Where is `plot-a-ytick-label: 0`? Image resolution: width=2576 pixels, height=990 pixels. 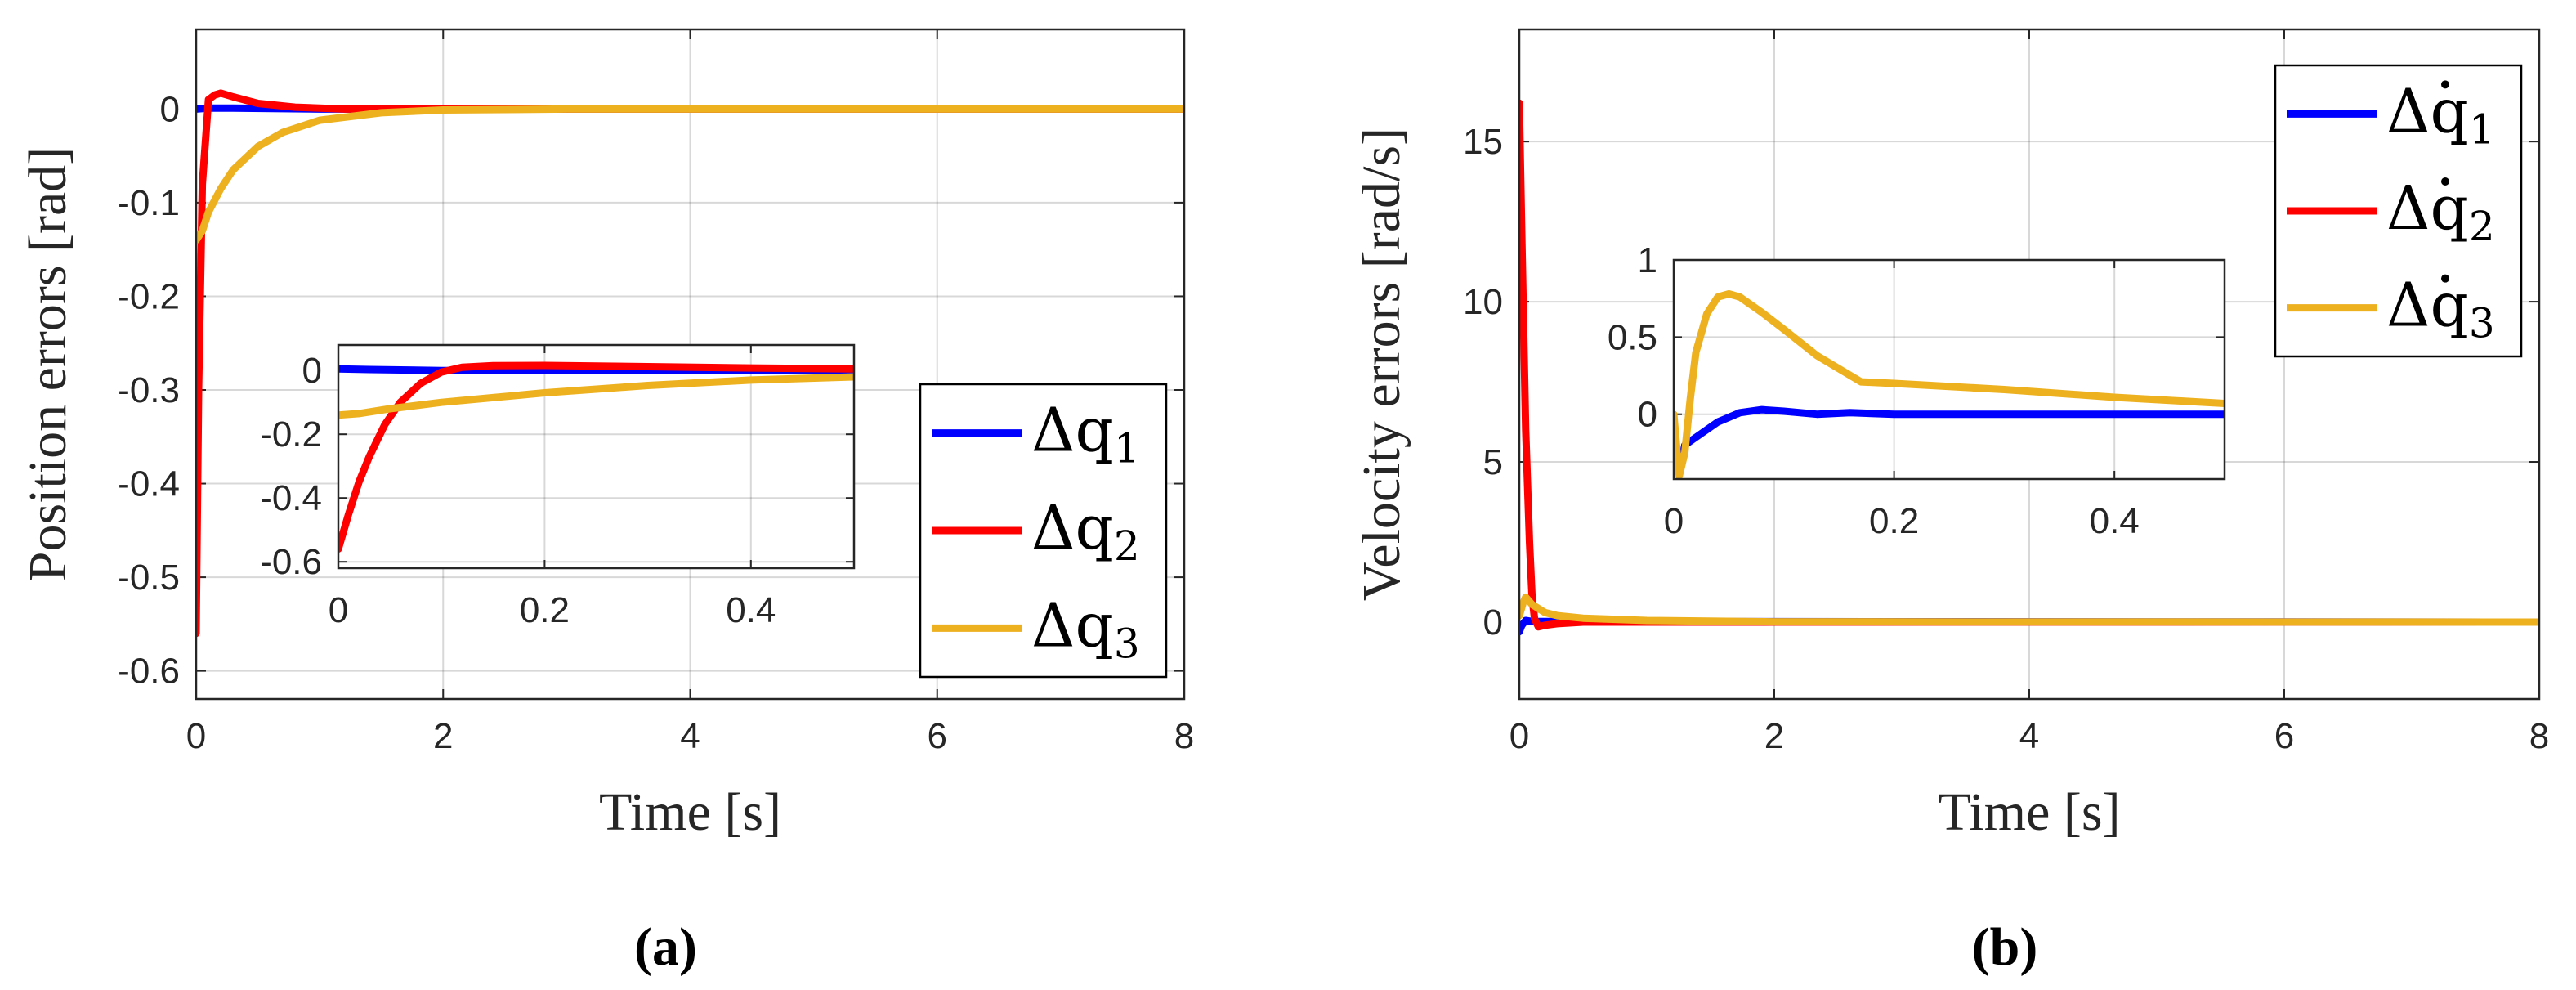 plot-a-ytick-label: 0 is located at coordinates (170, 109).